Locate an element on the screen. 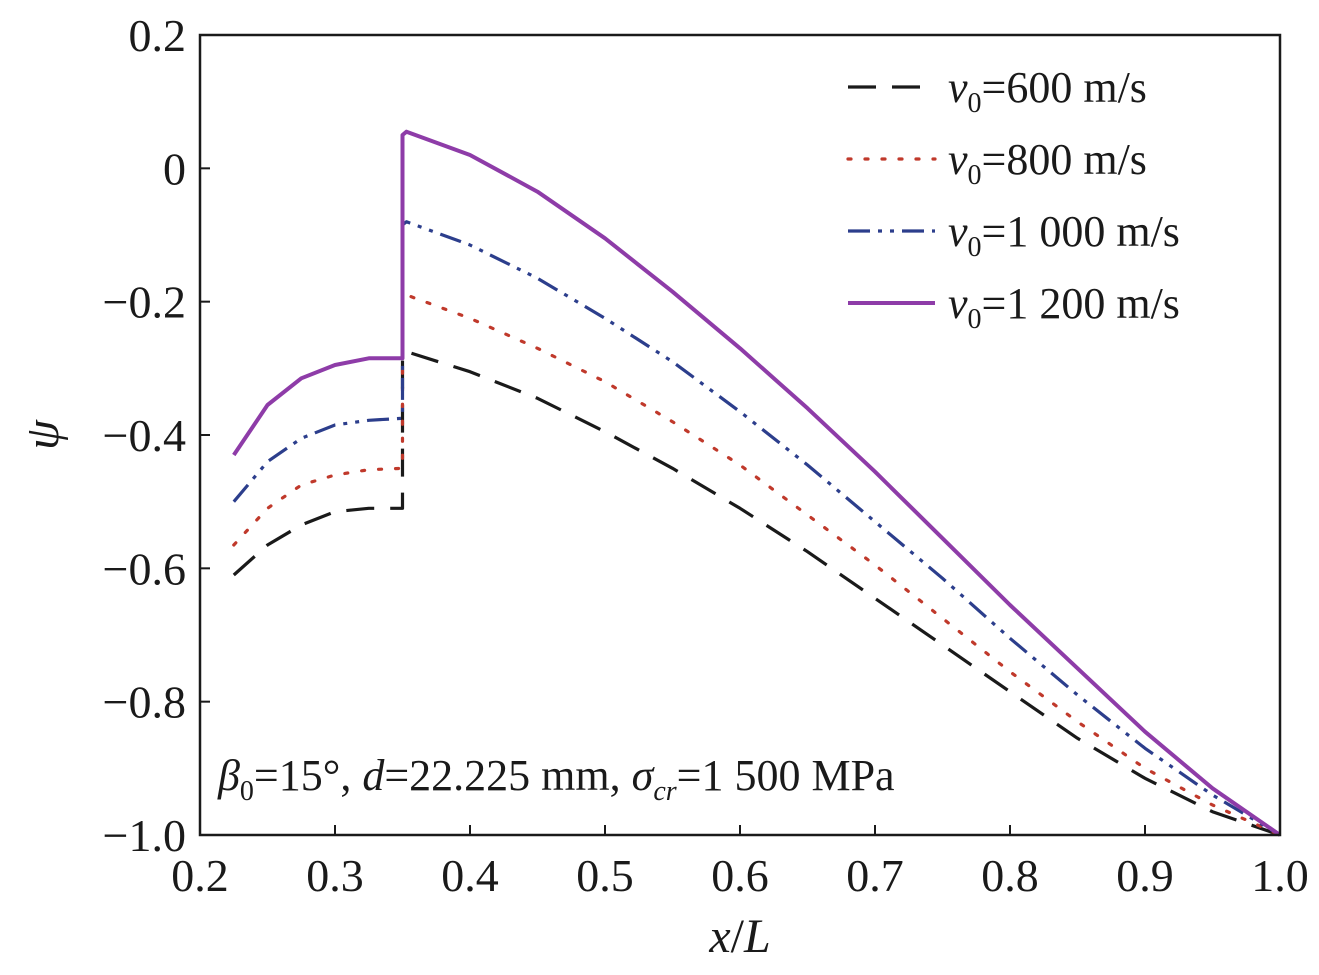  y-tick-label-6: −1.0 is located at coordinates (144, 835).